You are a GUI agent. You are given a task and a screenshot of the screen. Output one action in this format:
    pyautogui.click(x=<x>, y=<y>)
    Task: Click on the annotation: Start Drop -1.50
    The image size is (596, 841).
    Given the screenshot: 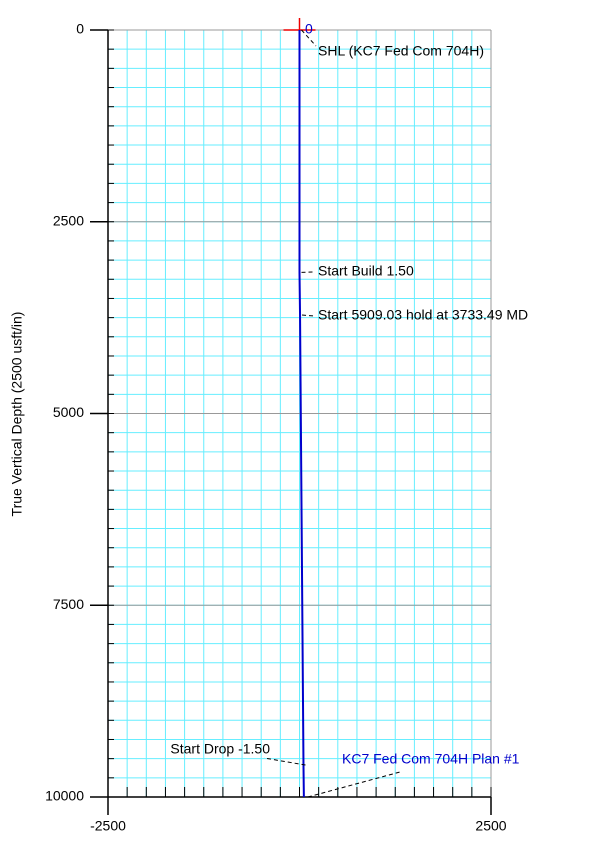 What is the action you would take?
    pyautogui.click(x=220, y=749)
    